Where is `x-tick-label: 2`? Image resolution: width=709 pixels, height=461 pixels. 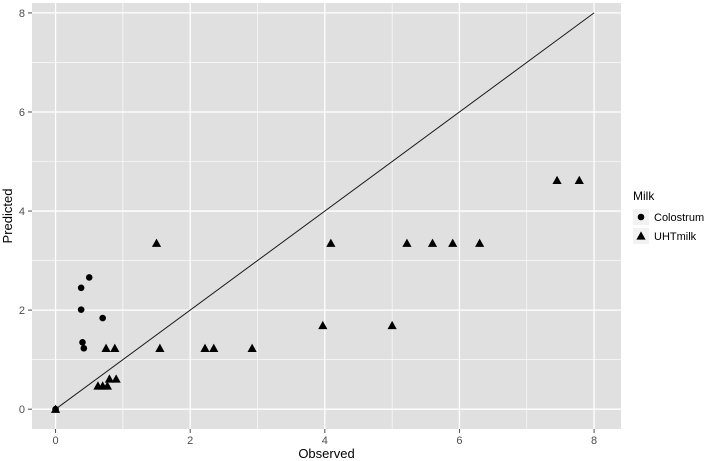
x-tick-label: 2 is located at coordinates (190, 441).